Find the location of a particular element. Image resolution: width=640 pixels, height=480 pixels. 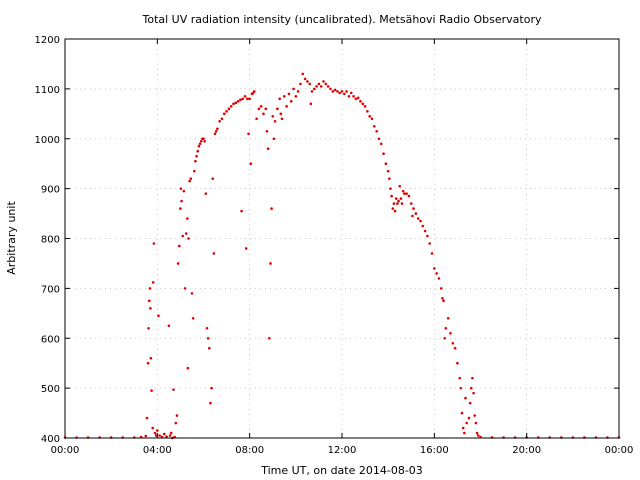

x-tick-label: 08:00 is located at coordinates (249, 450).